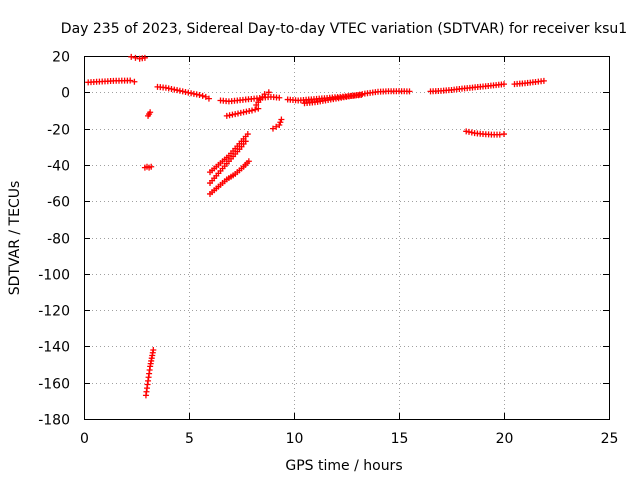 The height and width of the screenshot is (480, 640). Describe the element at coordinates (262, 99) in the screenshot. I see `series-arc-l` at that location.